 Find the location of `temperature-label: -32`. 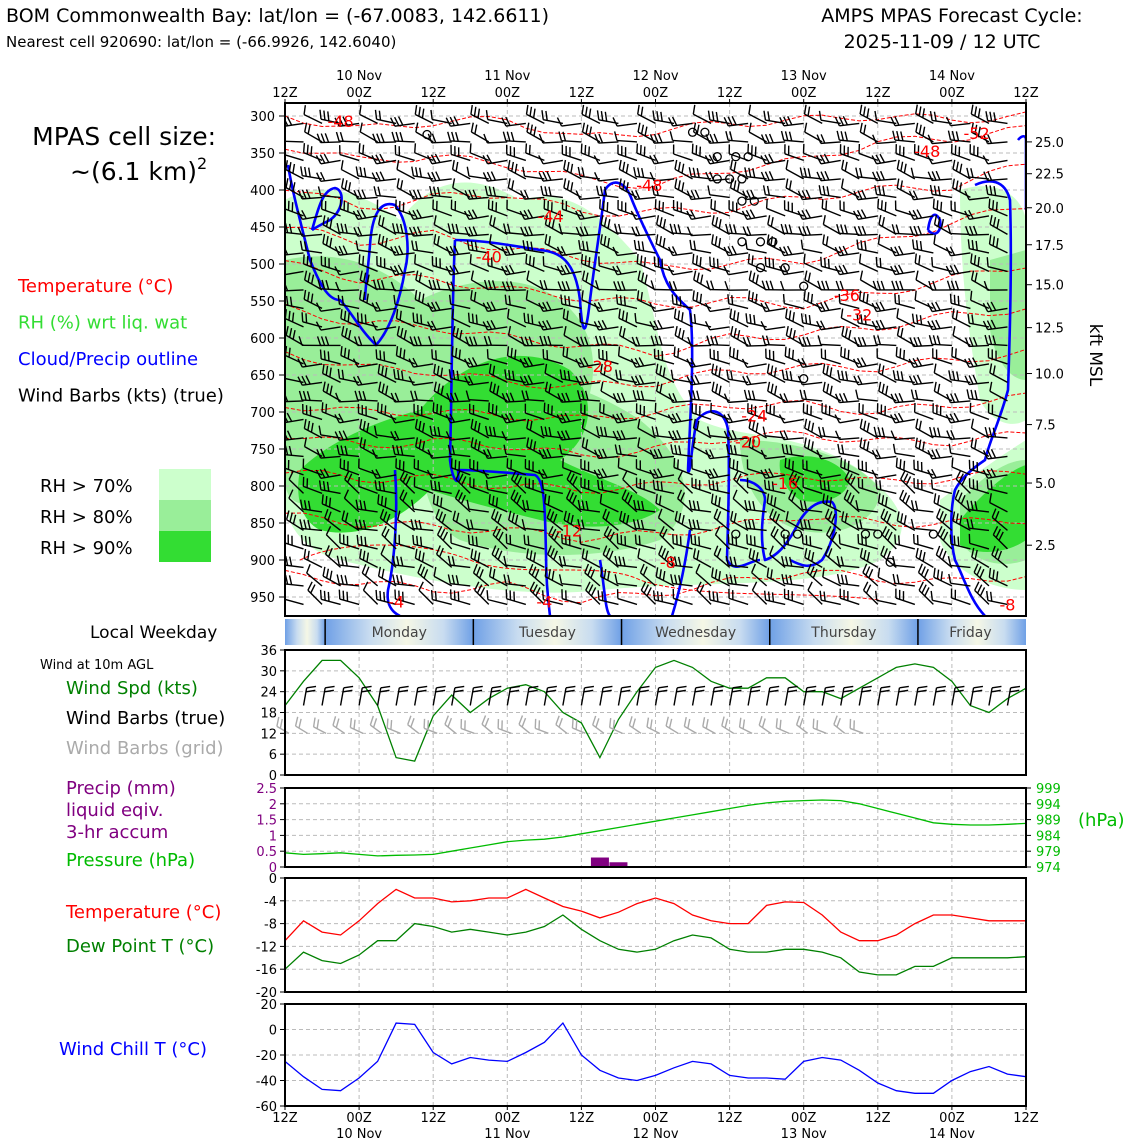

temperature-label: -32 is located at coordinates (859, 314).